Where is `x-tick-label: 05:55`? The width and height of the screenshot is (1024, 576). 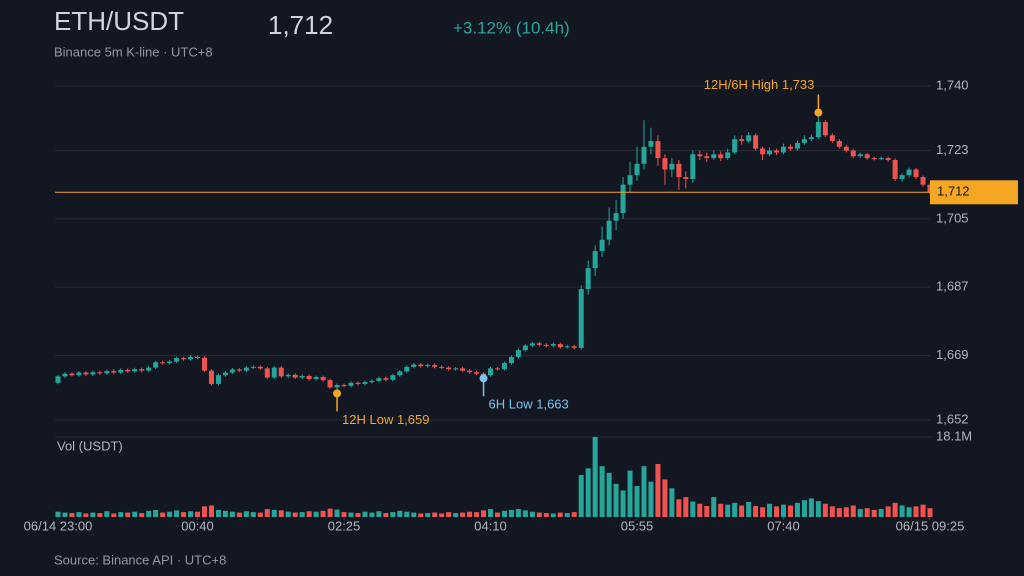
x-tick-label: 05:55 is located at coordinates (637, 525).